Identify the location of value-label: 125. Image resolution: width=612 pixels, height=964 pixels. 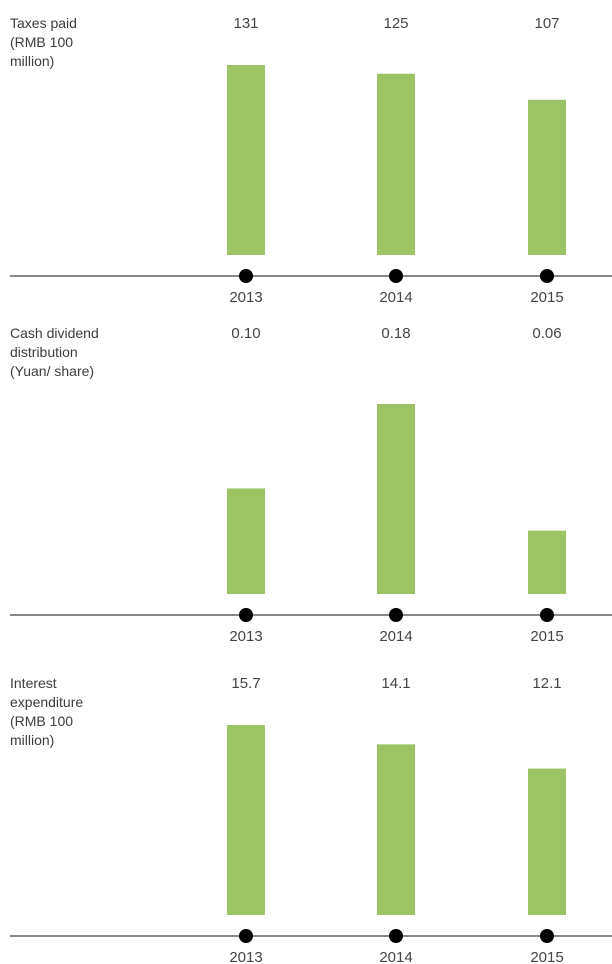
(395, 23).